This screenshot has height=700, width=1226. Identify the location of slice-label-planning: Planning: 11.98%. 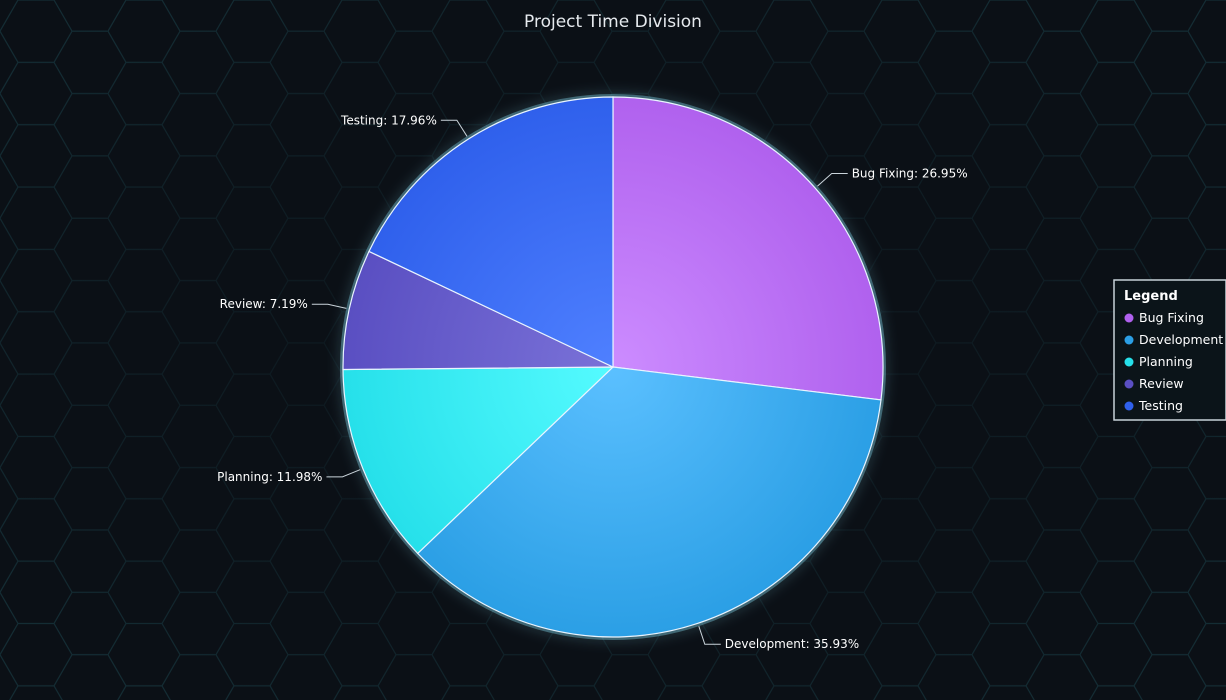
(269, 477).